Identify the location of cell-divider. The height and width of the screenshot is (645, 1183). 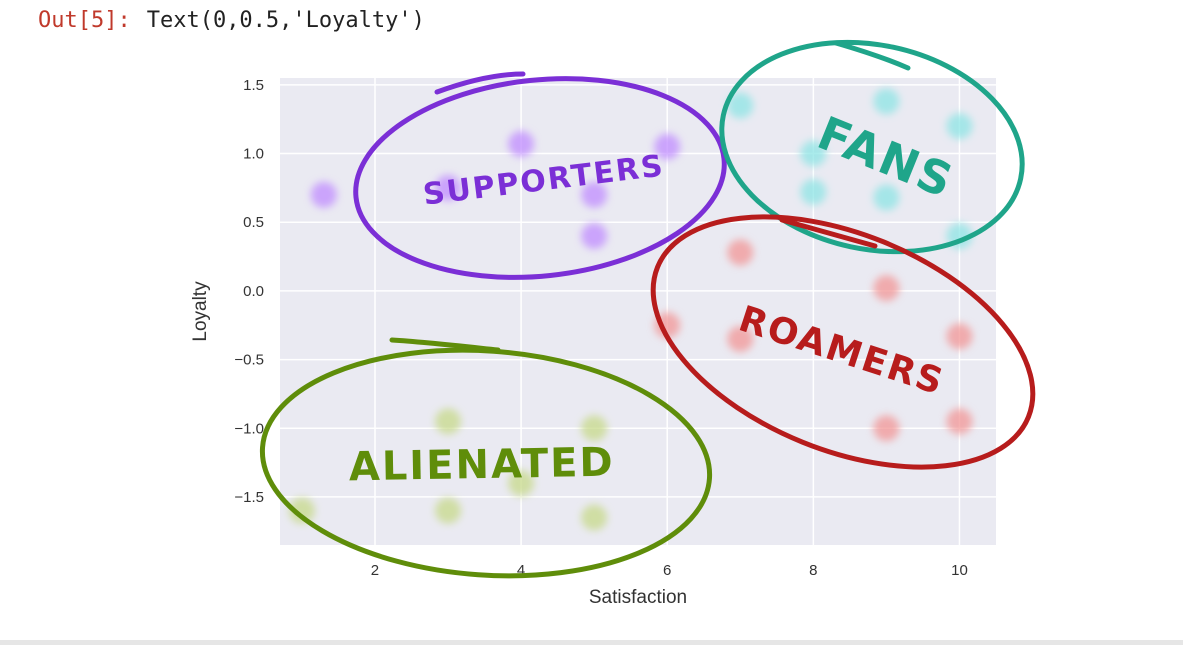
(591, 642).